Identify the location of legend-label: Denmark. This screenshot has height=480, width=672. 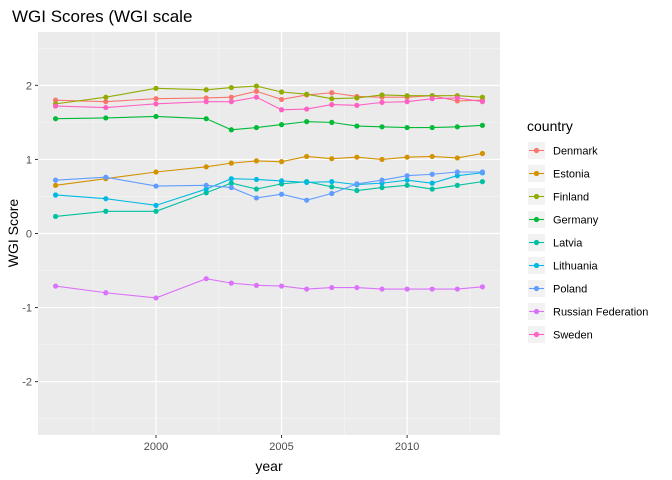
(575, 152).